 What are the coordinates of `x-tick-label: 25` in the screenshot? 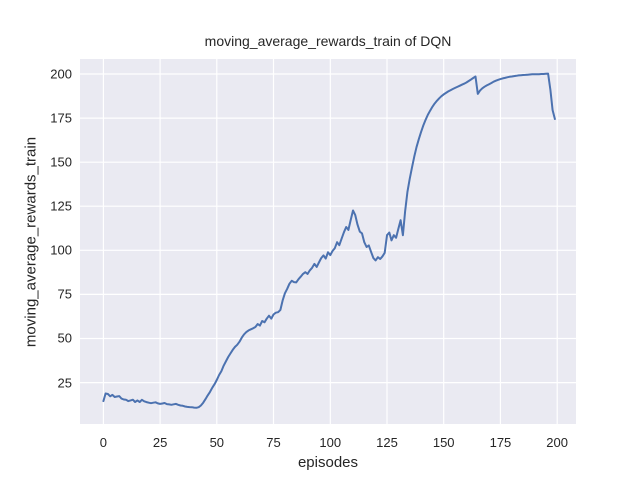 It's located at (160, 442).